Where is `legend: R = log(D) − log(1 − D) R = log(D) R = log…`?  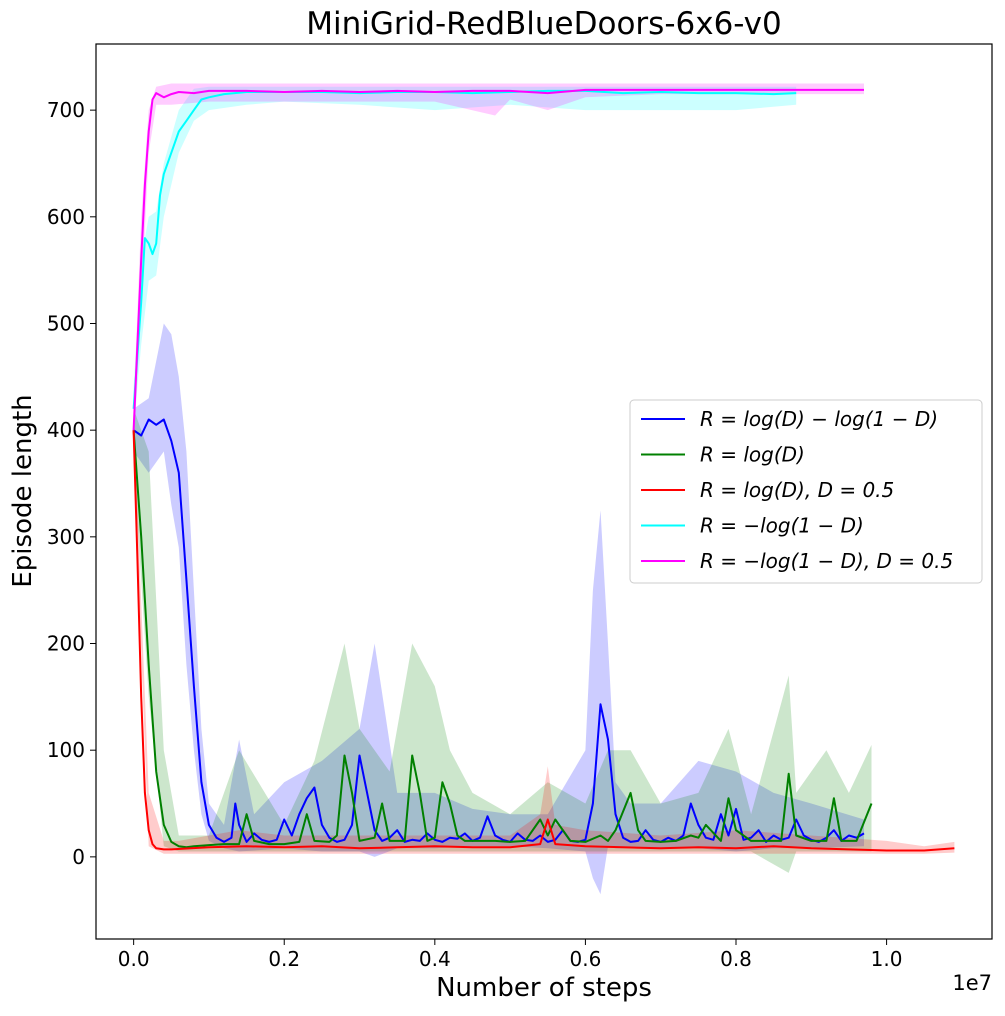
legend: R = log(D) − log(1 − D) R = log(D) R = log… is located at coordinates (806, 491).